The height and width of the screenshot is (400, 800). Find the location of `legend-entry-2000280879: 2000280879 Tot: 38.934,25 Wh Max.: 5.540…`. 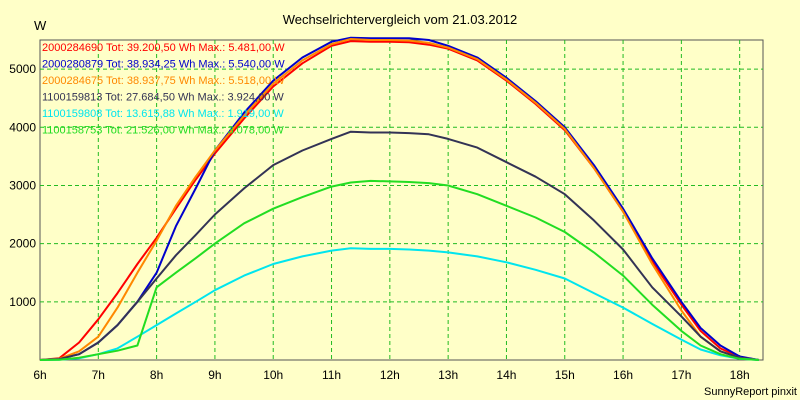

legend-entry-2000280879: 2000280879 Tot: 38.934,25 Wh Max.: 5.540… is located at coordinates (163, 65).